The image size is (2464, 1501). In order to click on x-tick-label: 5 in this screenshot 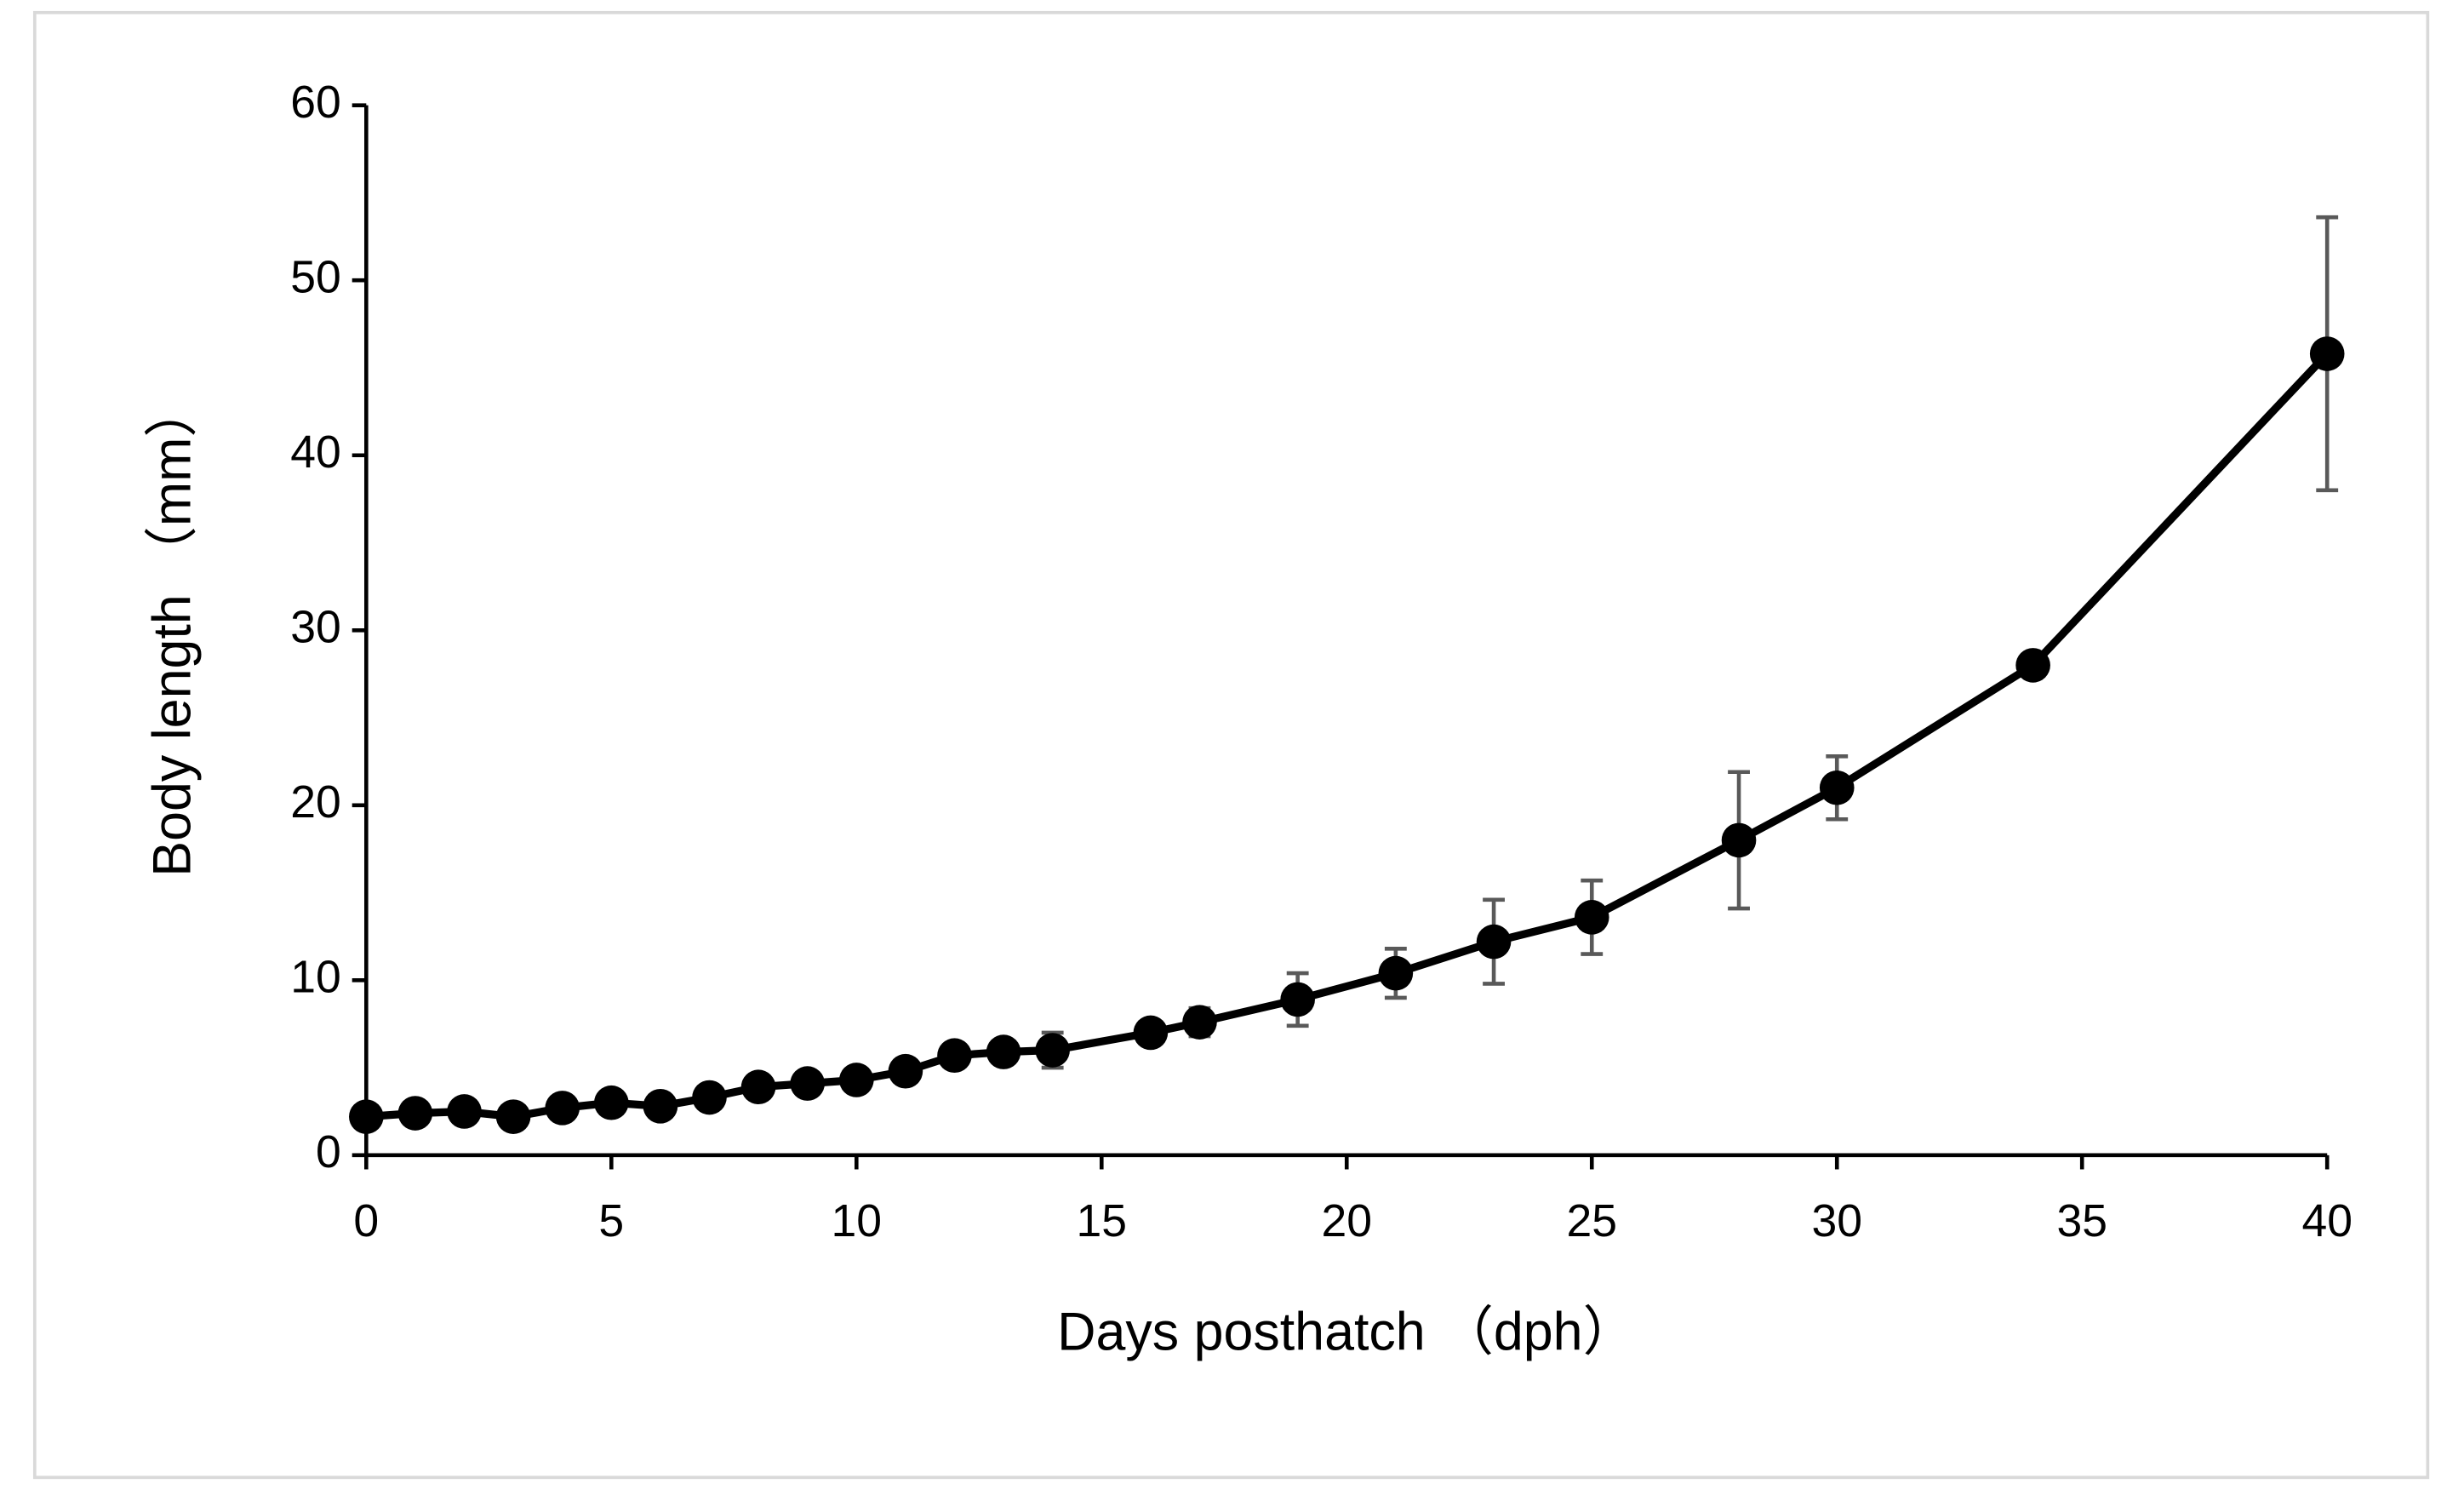, I will do `click(611, 1221)`.